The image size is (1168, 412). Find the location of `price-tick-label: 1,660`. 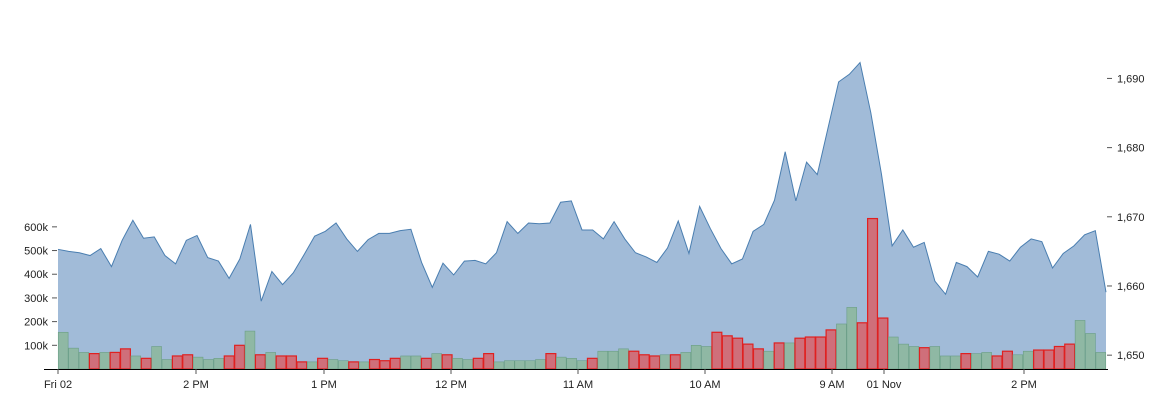

price-tick-label: 1,660 is located at coordinates (1131, 287).